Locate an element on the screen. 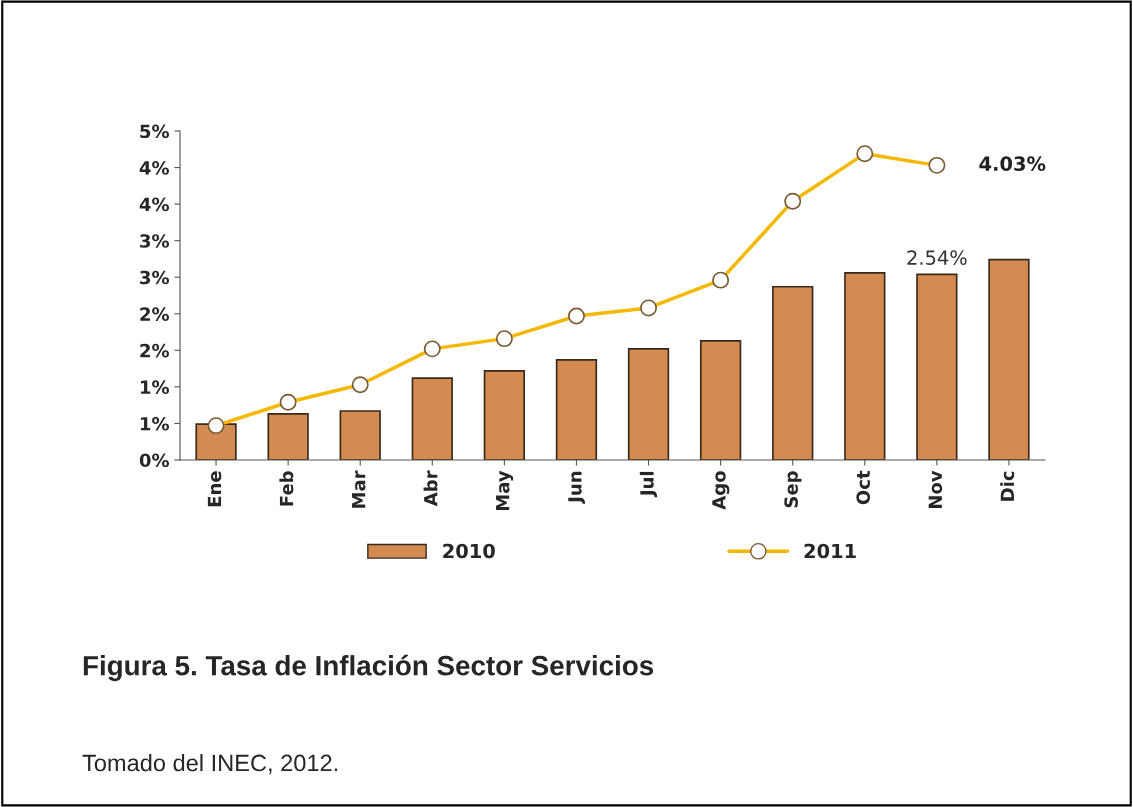  x-tick-label: Abr is located at coordinates (430, 488).